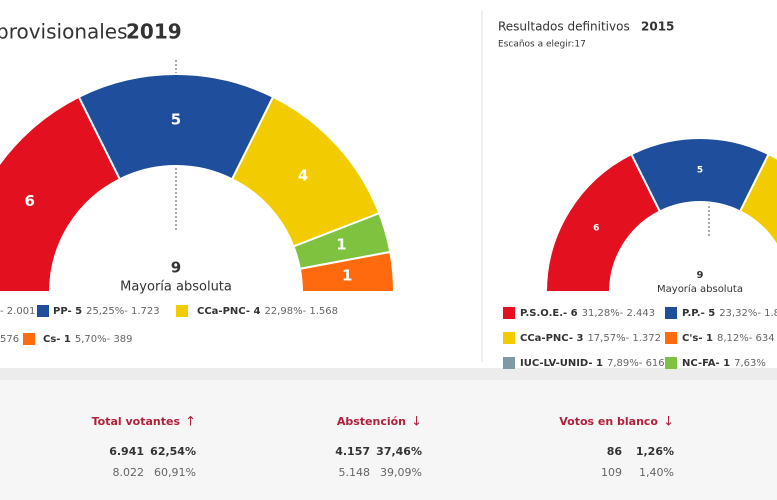 The width and height of the screenshot is (777, 500). What do you see at coordinates (154, 32) in the screenshot?
I see `year: 2019` at bounding box center [154, 32].